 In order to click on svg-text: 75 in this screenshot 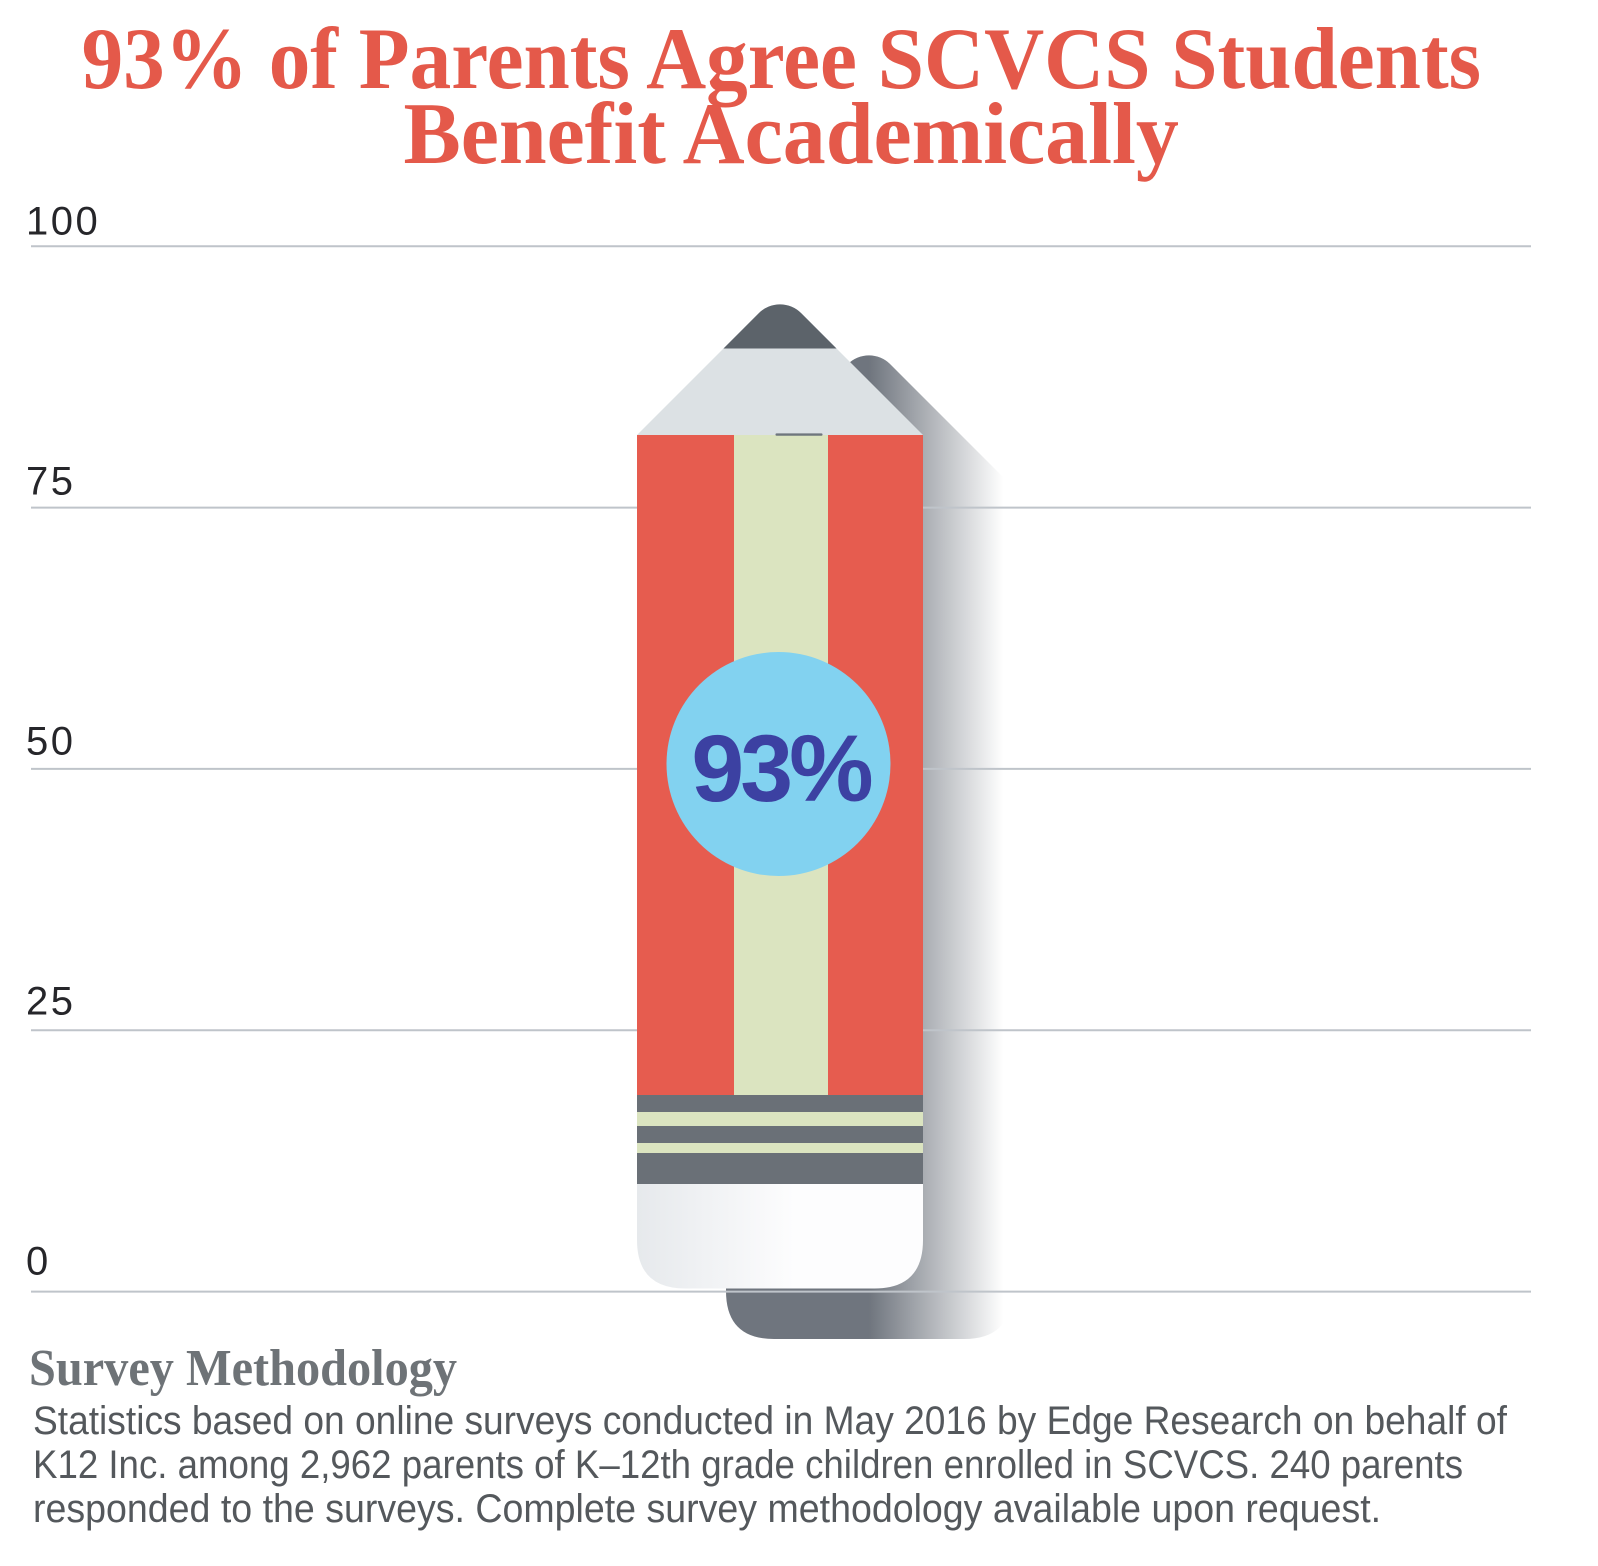, I will do `click(51, 482)`.